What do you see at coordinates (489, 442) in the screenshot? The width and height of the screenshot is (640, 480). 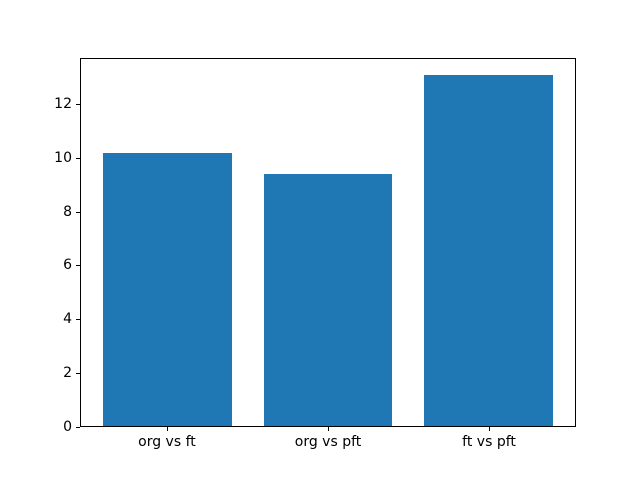 I see `x-tick-label: ft vs pft` at bounding box center [489, 442].